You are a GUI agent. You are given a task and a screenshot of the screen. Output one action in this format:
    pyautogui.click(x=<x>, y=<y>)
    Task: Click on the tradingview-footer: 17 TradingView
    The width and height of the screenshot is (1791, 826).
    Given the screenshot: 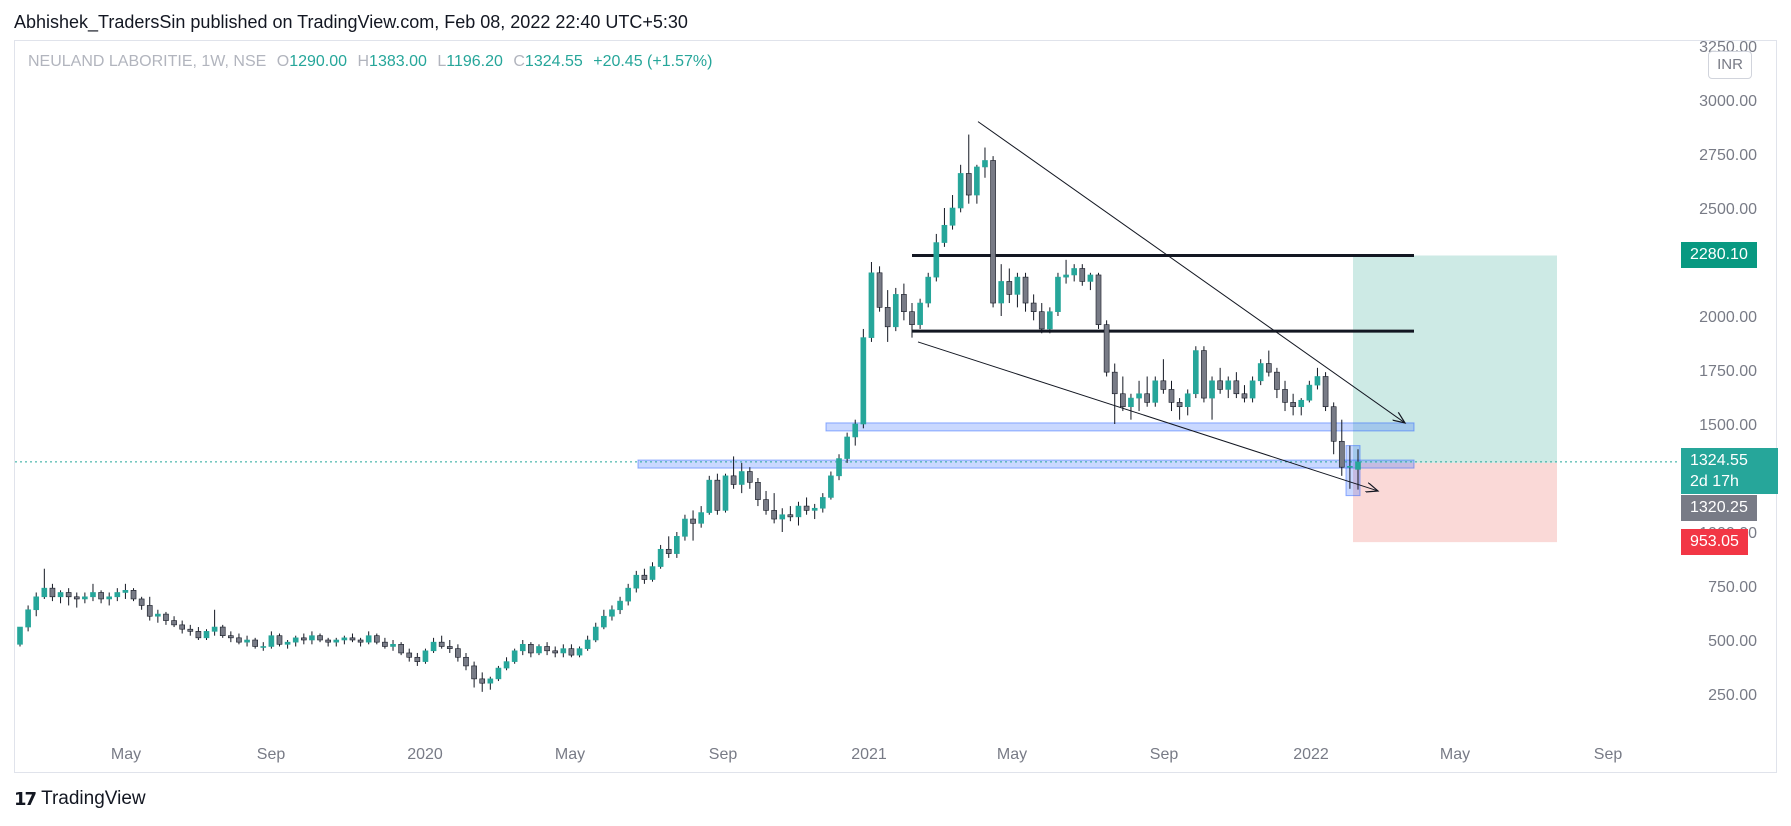 What is the action you would take?
    pyautogui.click(x=80, y=799)
    